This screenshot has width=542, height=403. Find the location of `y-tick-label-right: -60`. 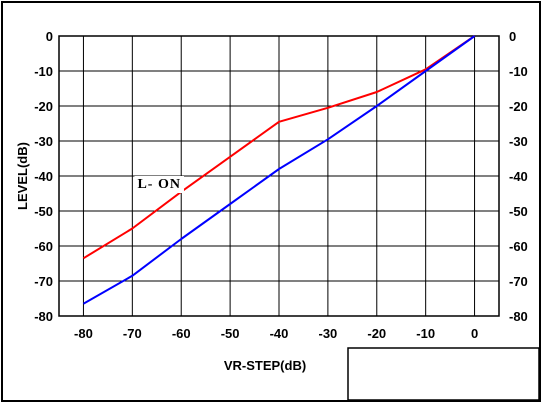

y-tick-label-right: -60 is located at coordinates (518, 246).